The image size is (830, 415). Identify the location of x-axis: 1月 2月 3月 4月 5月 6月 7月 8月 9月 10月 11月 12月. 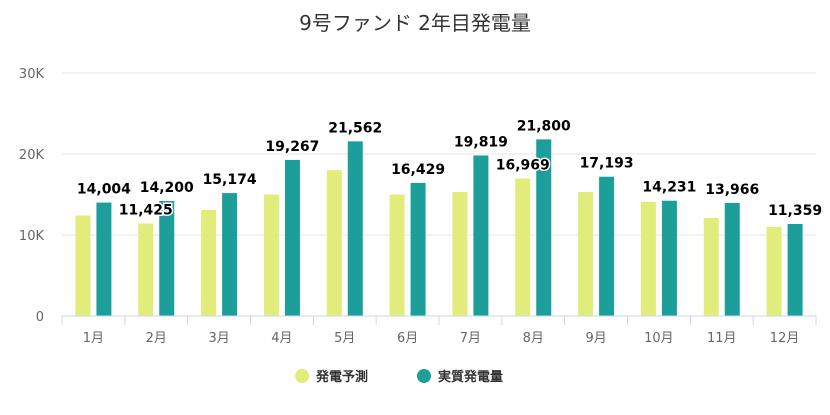
(439, 330).